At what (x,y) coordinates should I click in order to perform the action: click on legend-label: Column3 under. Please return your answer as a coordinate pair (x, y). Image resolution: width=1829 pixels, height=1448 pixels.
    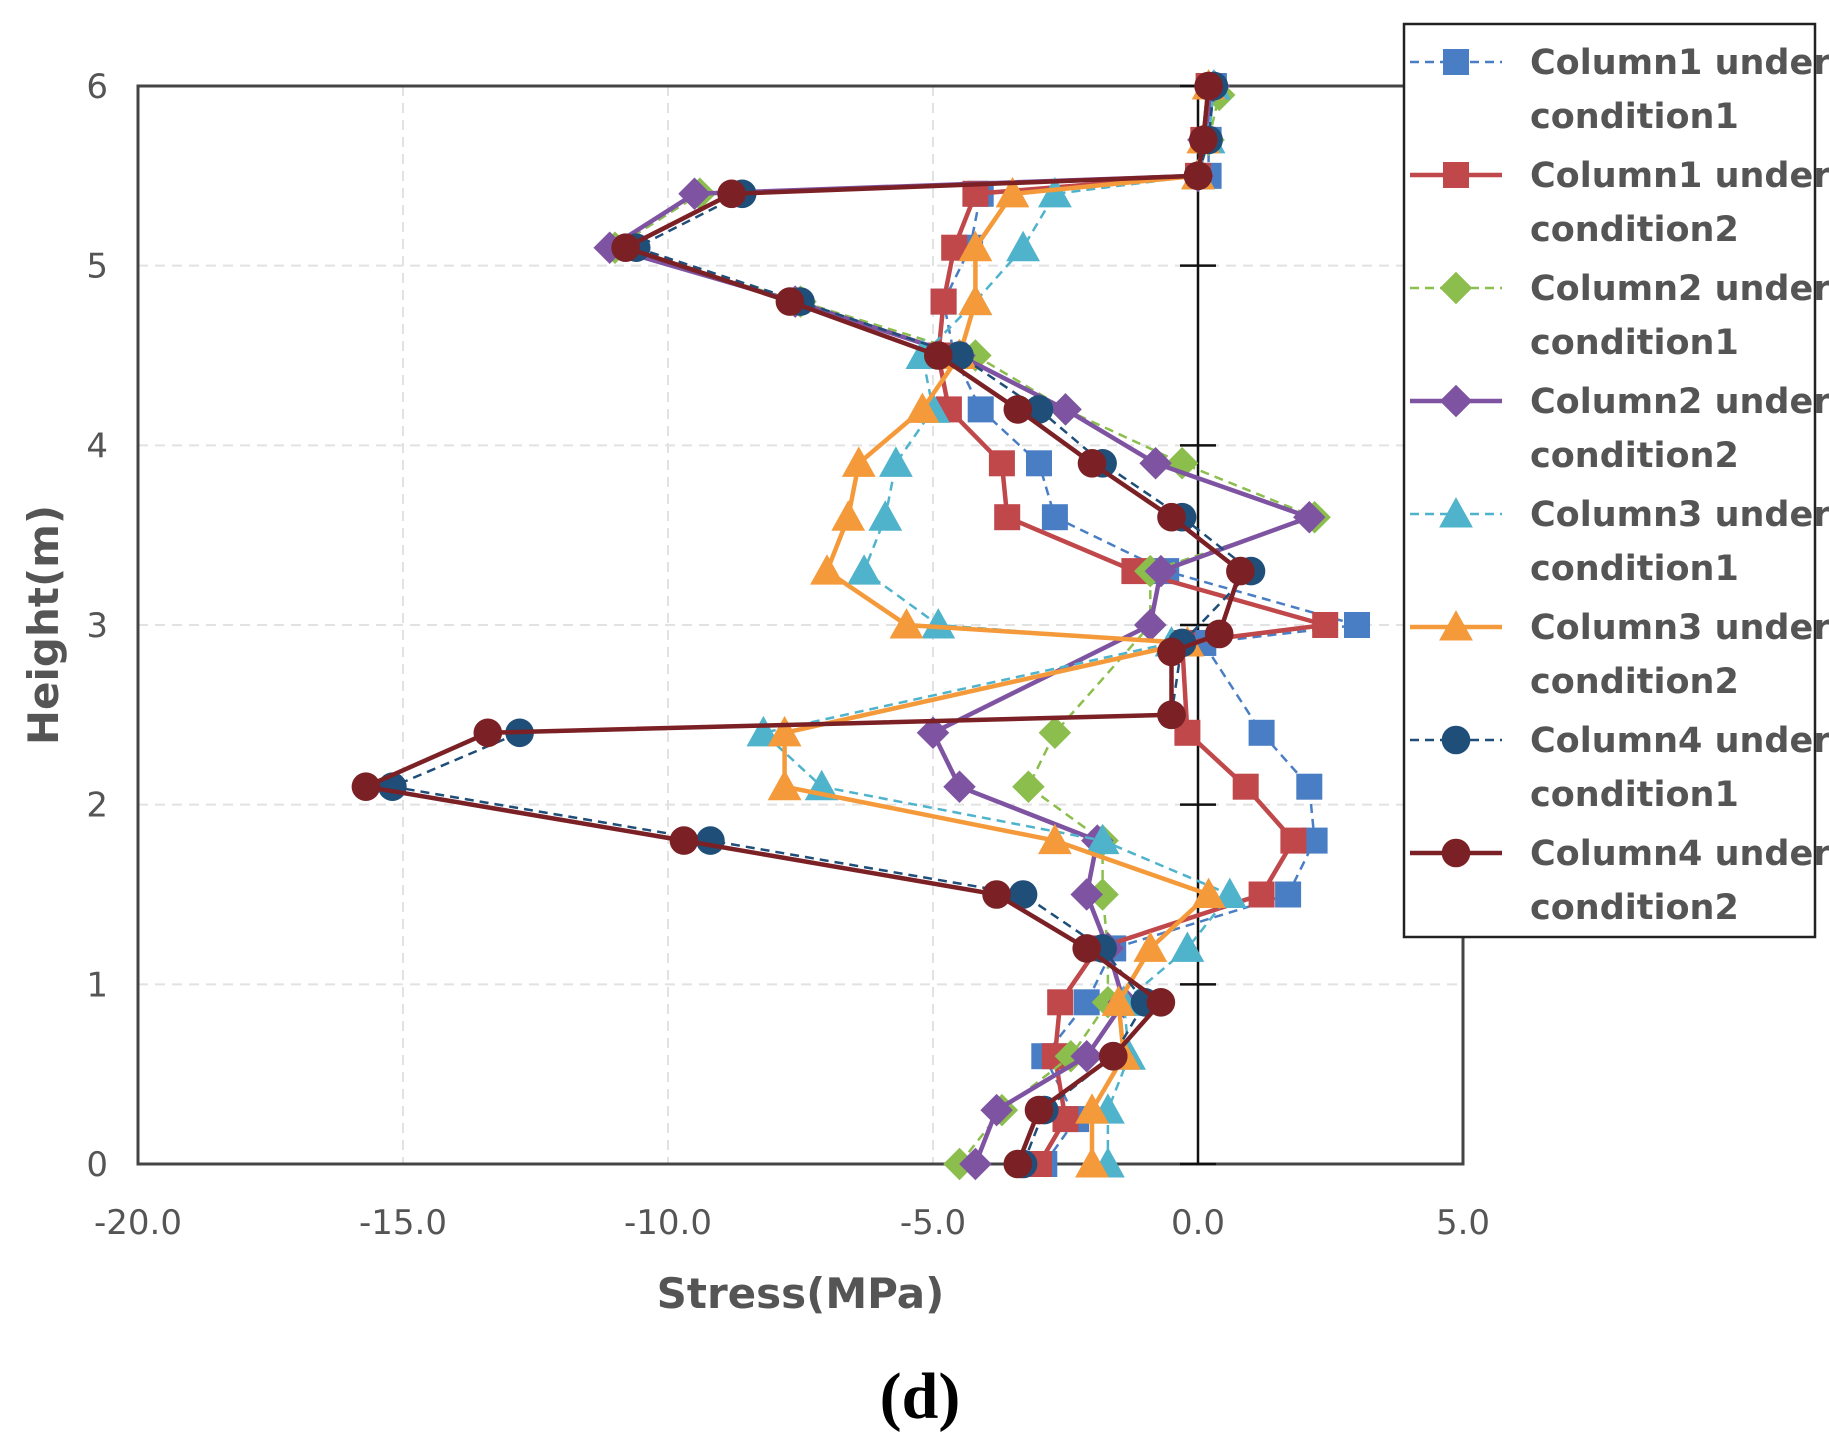
    Looking at the image, I should click on (1679, 515).